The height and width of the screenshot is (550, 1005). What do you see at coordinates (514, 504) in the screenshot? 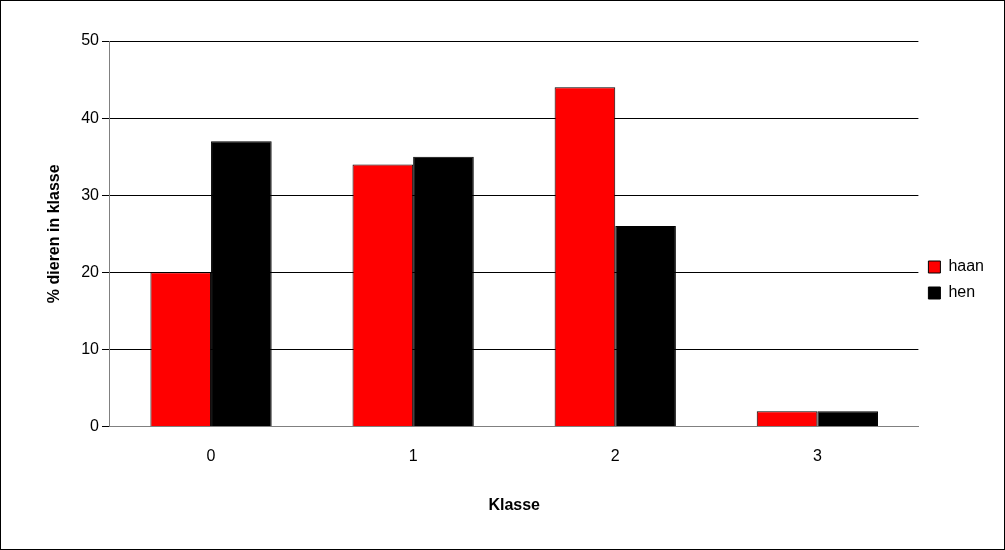
I see `x-axis-title: Klasse` at bounding box center [514, 504].